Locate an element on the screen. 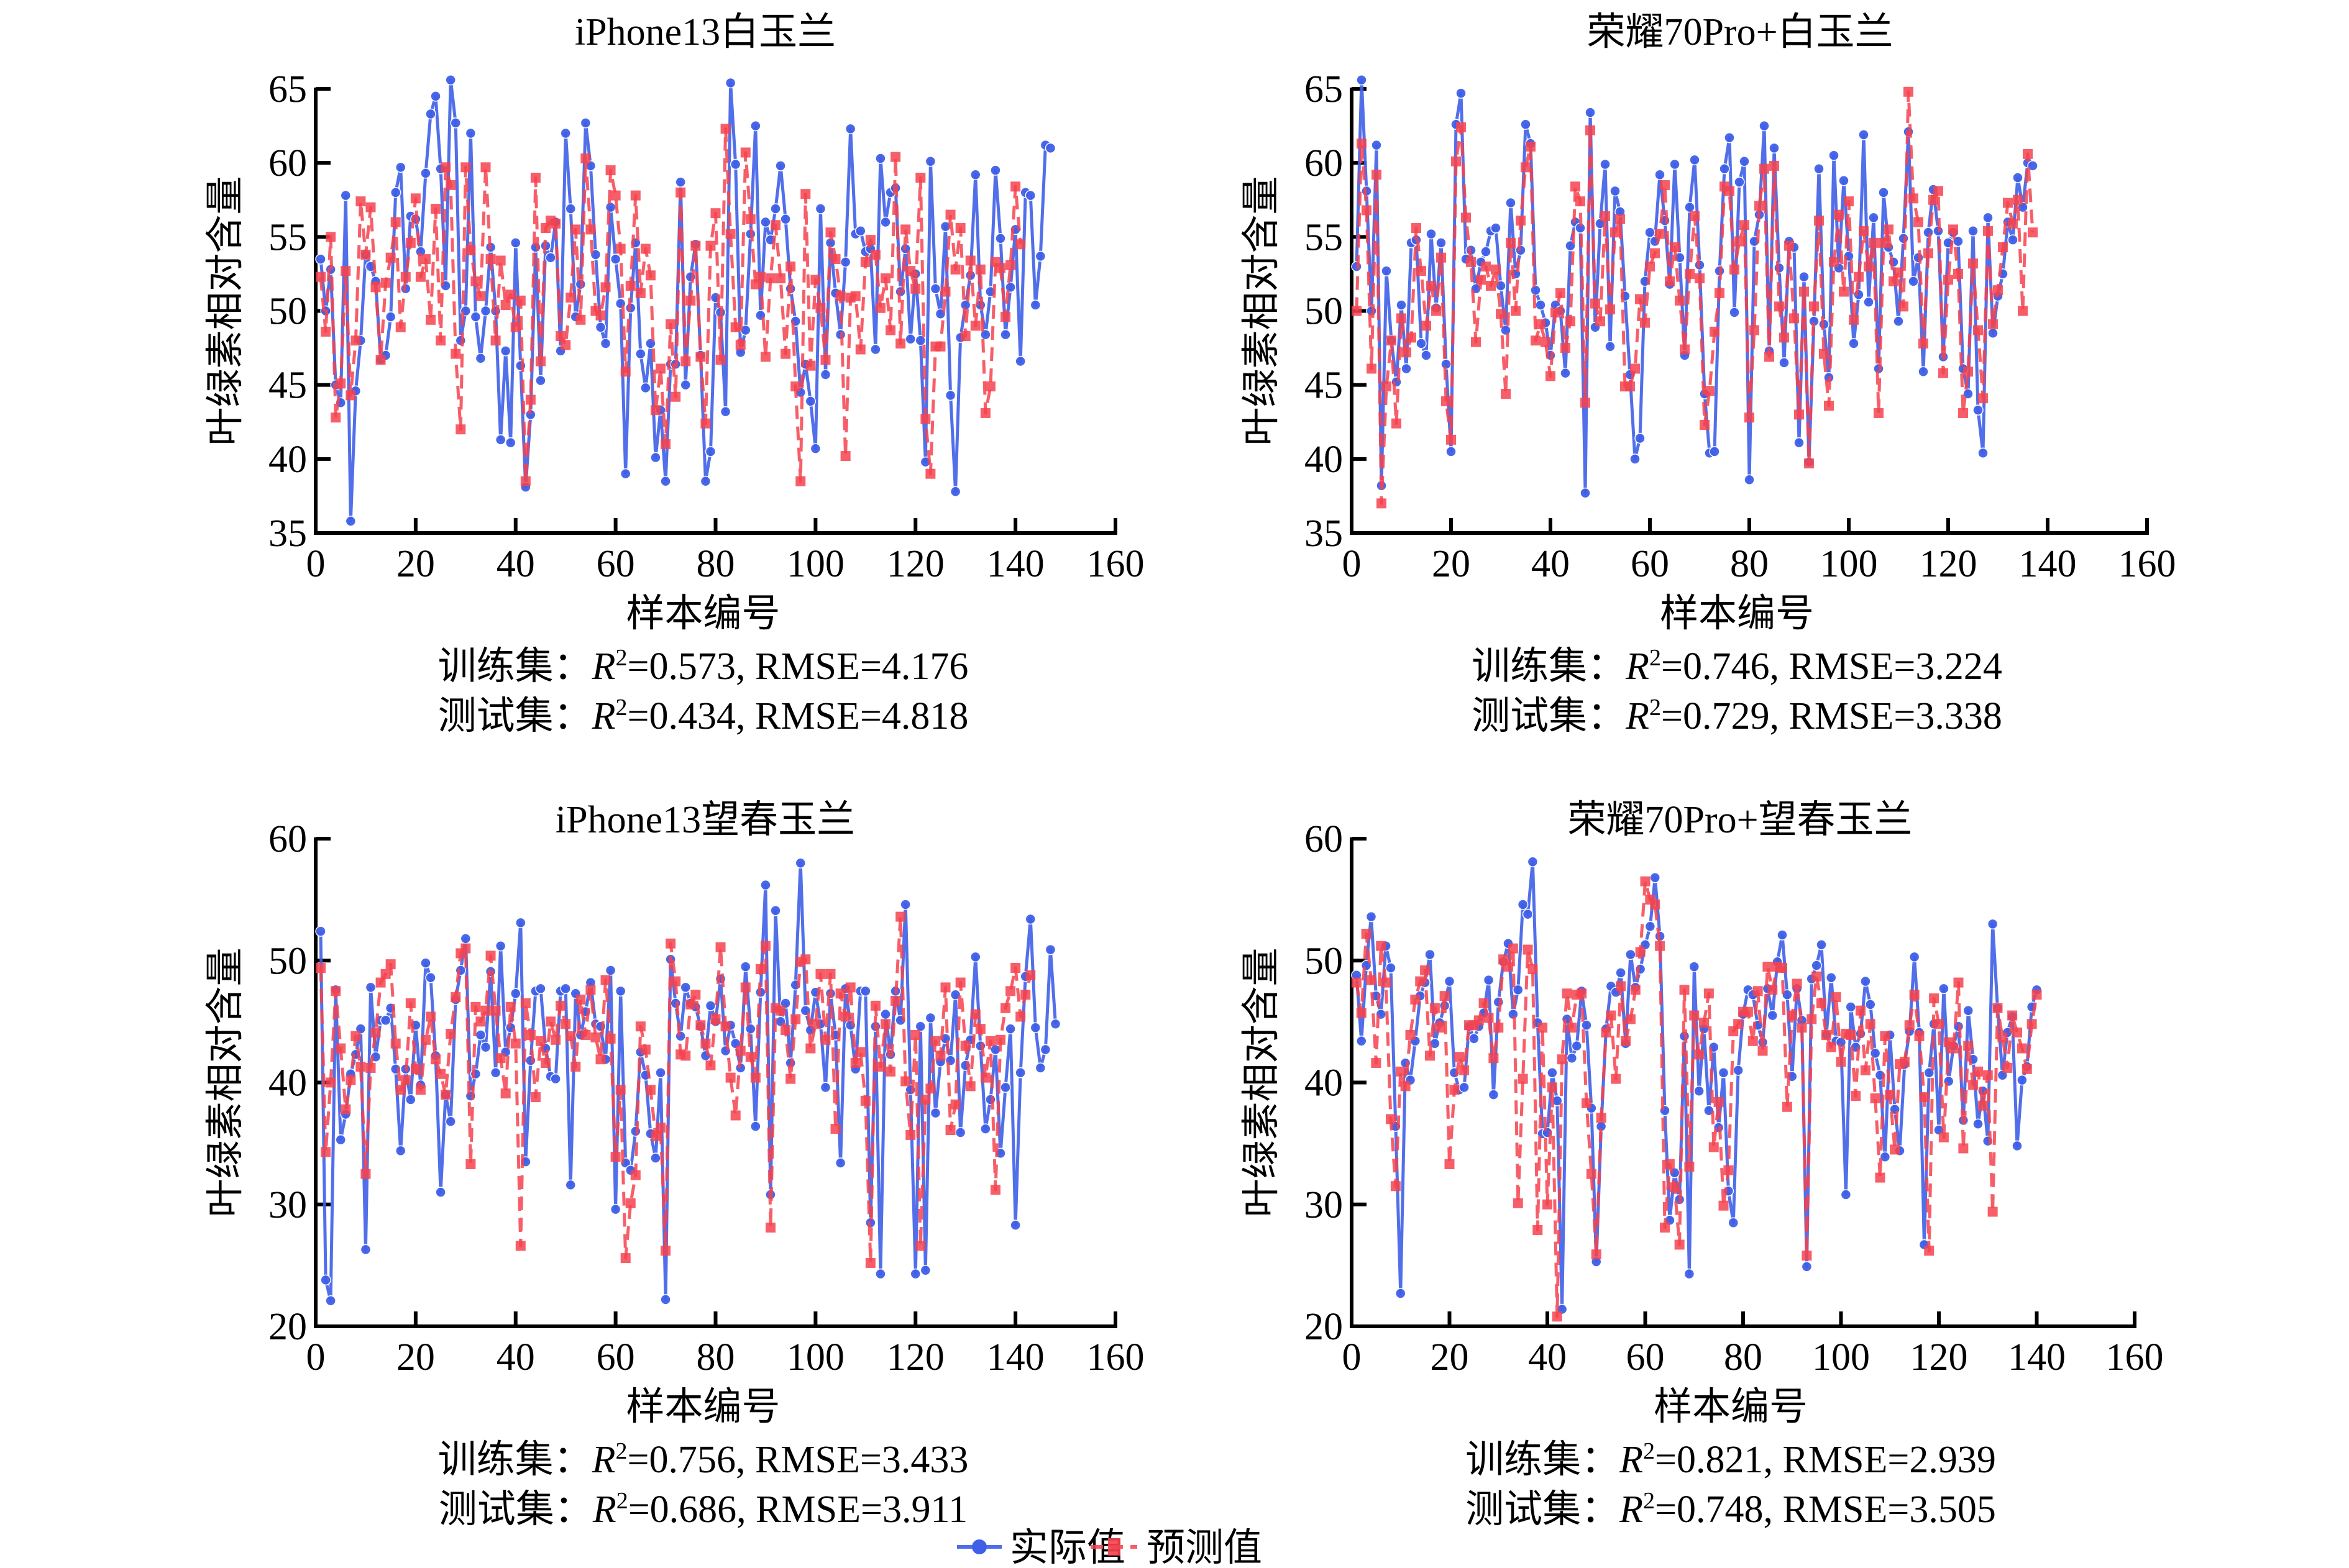 The height and width of the screenshot is (1568, 2349). x-tick-label: 140 is located at coordinates (2037, 1357).